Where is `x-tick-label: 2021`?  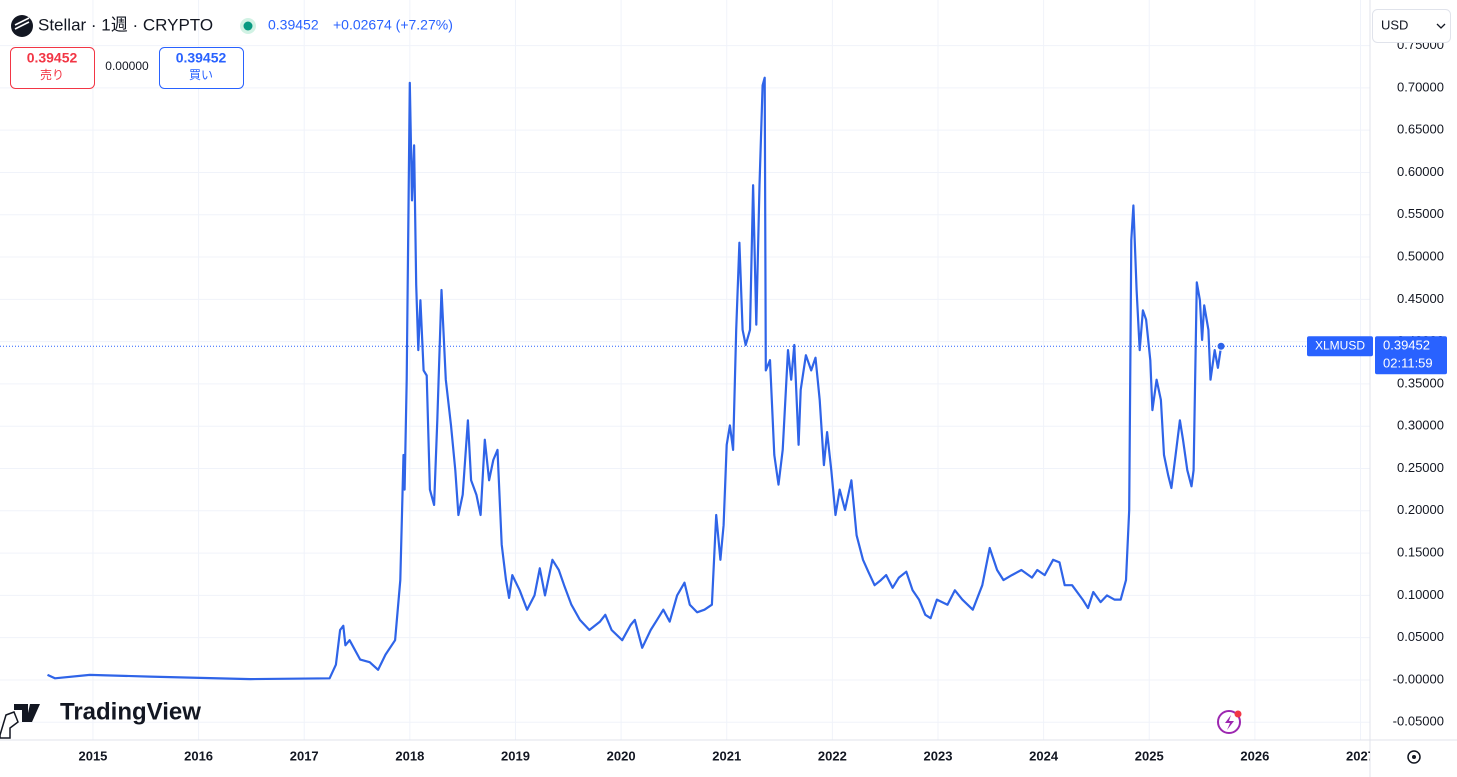 x-tick-label: 2021 is located at coordinates (726, 755).